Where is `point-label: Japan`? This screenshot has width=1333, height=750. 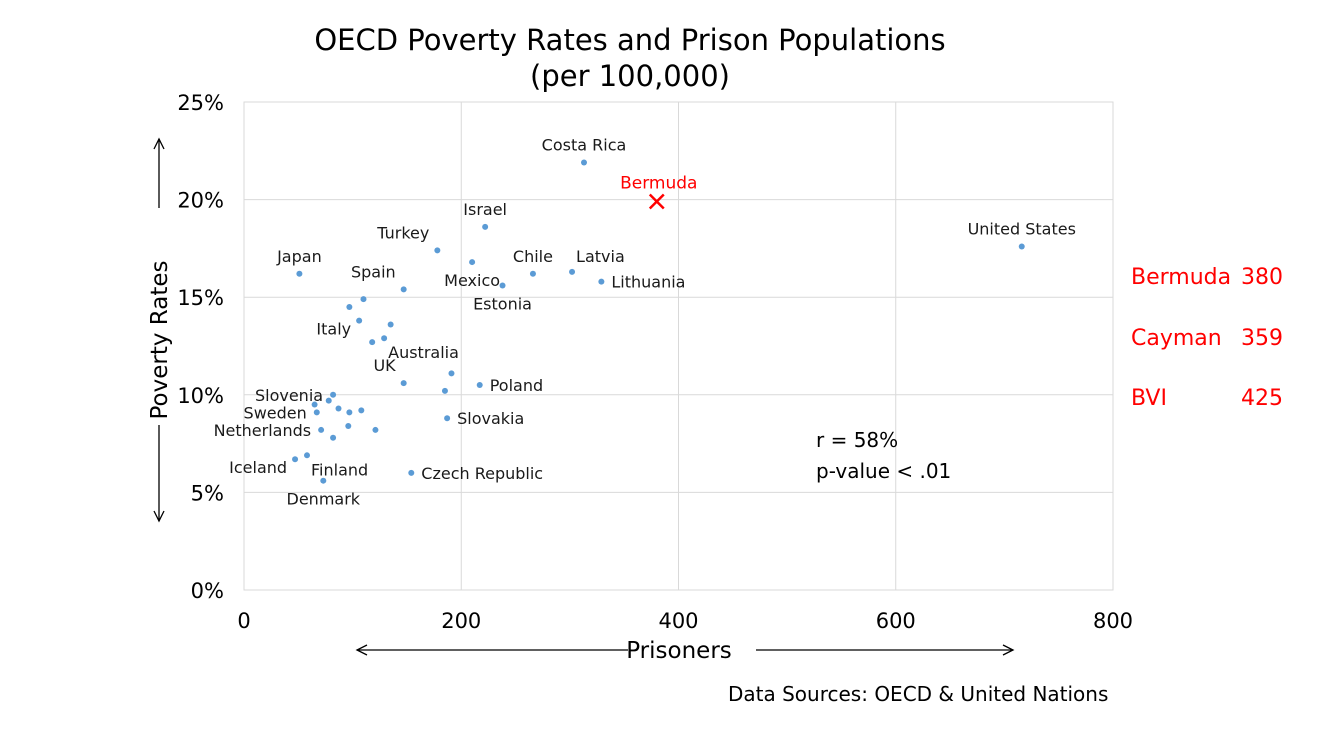 point-label: Japan is located at coordinates (299, 256).